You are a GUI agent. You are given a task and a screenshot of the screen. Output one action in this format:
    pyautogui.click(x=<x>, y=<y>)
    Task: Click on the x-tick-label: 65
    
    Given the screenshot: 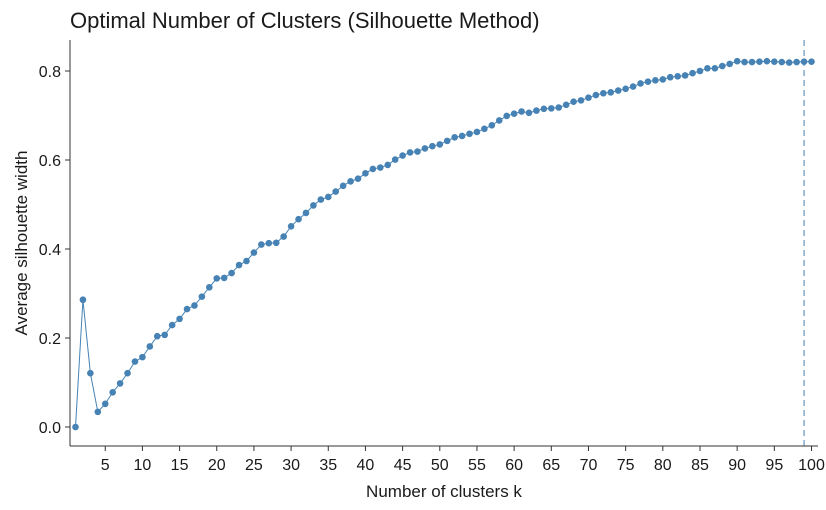 What is the action you would take?
    pyautogui.click(x=551, y=465)
    